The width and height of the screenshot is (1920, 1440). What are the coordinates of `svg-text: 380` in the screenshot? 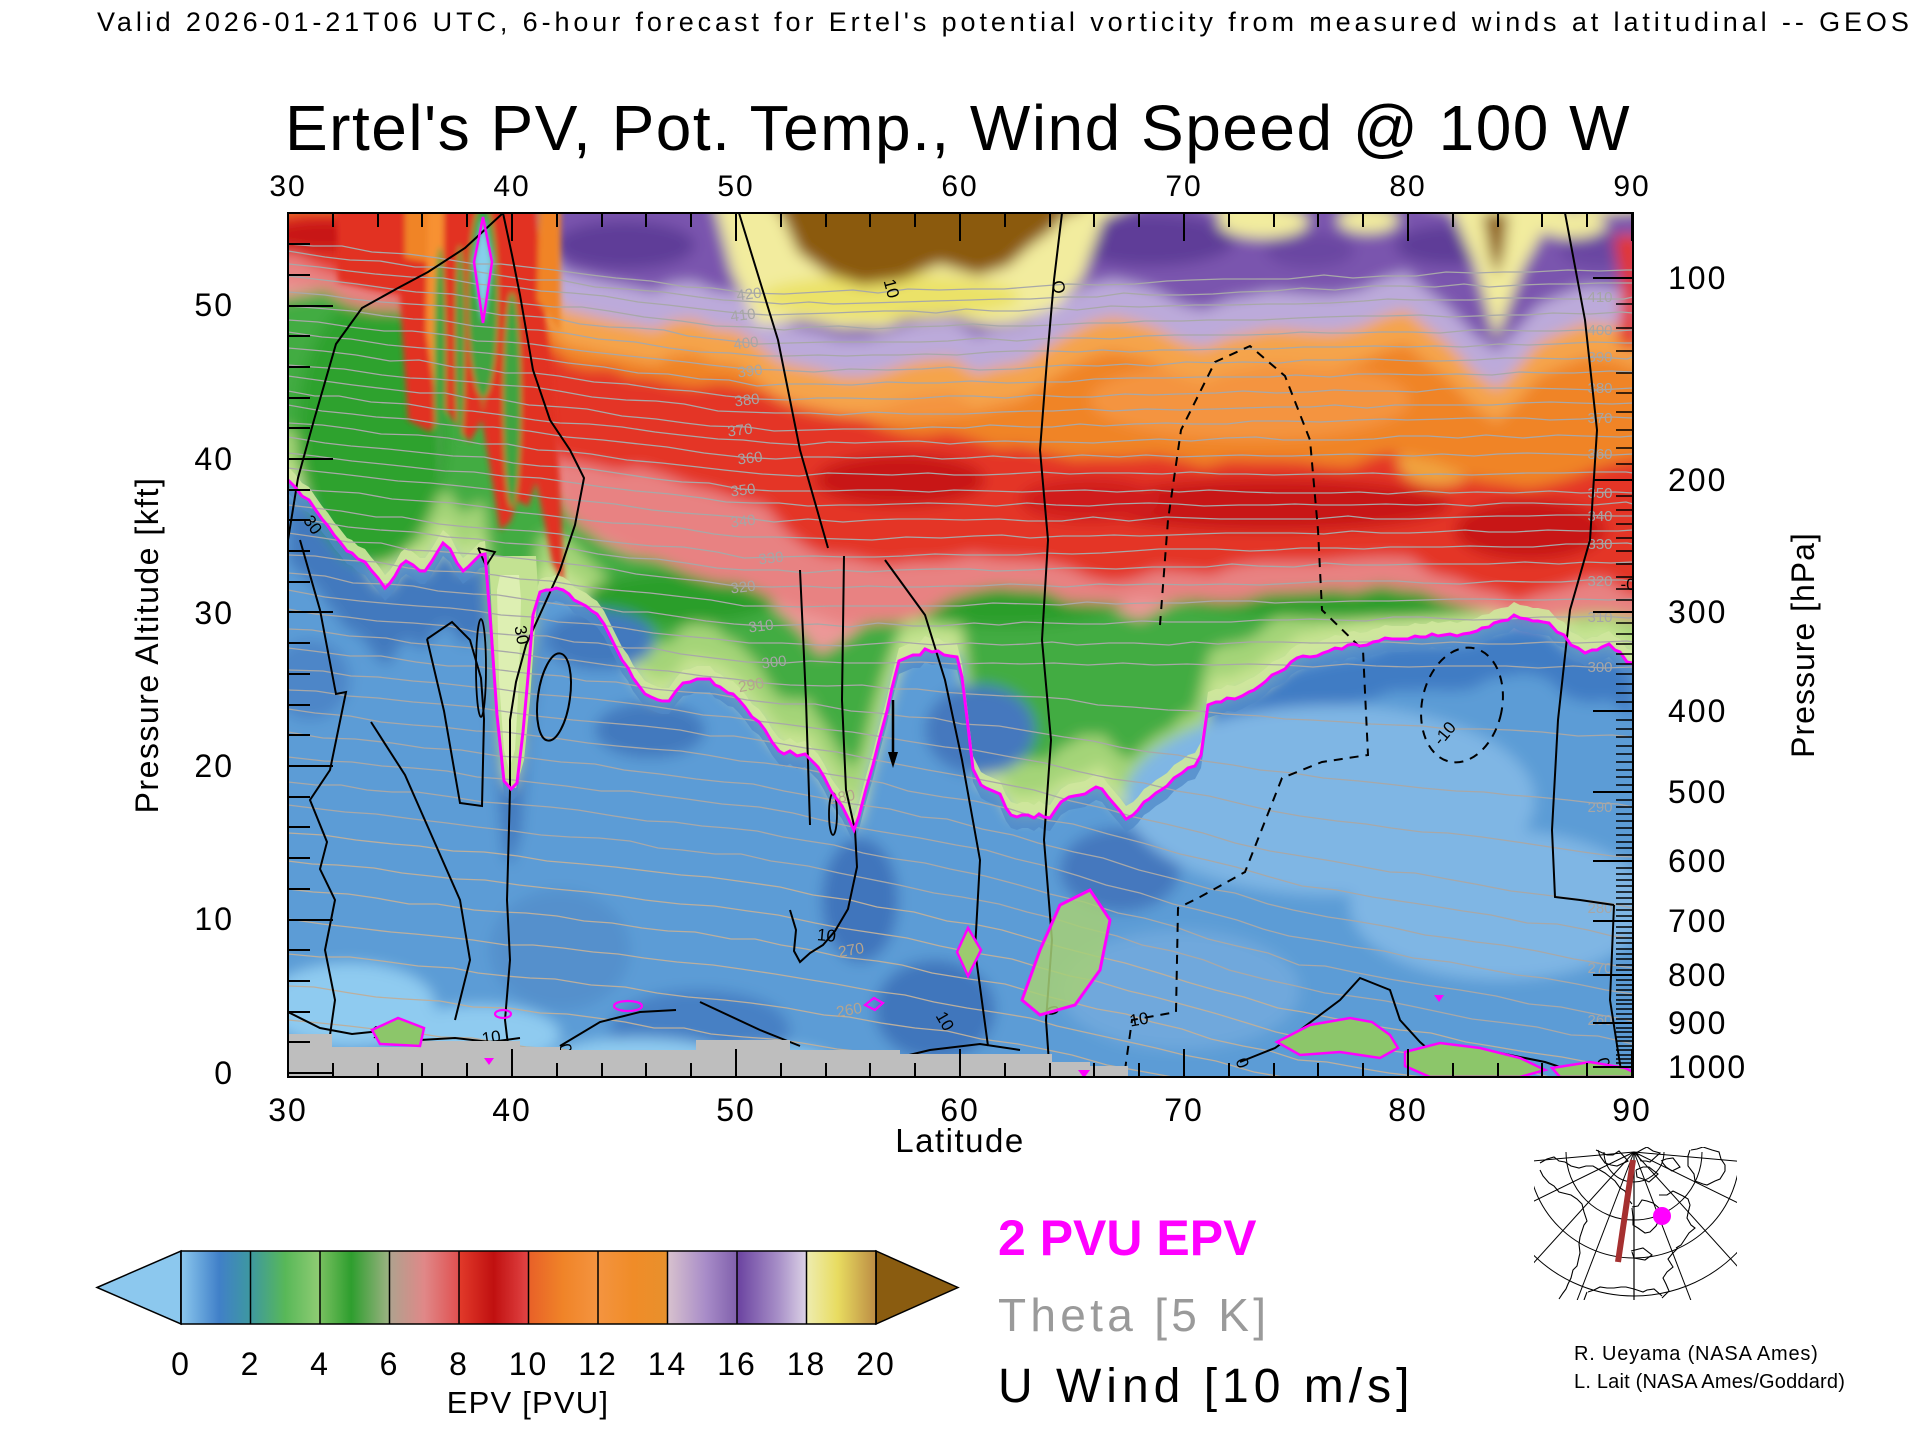 It's located at (747, 401).